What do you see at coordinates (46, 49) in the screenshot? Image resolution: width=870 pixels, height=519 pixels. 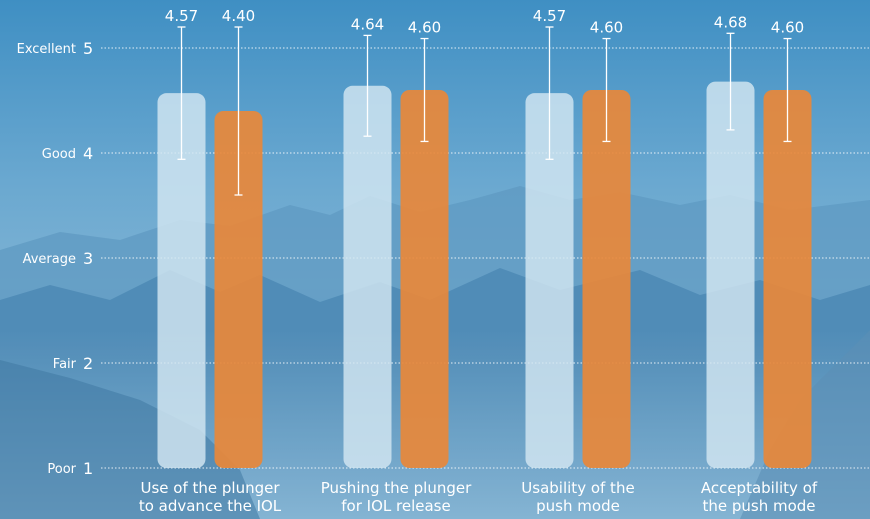 I see `y-tick-word: Excellent` at bounding box center [46, 49].